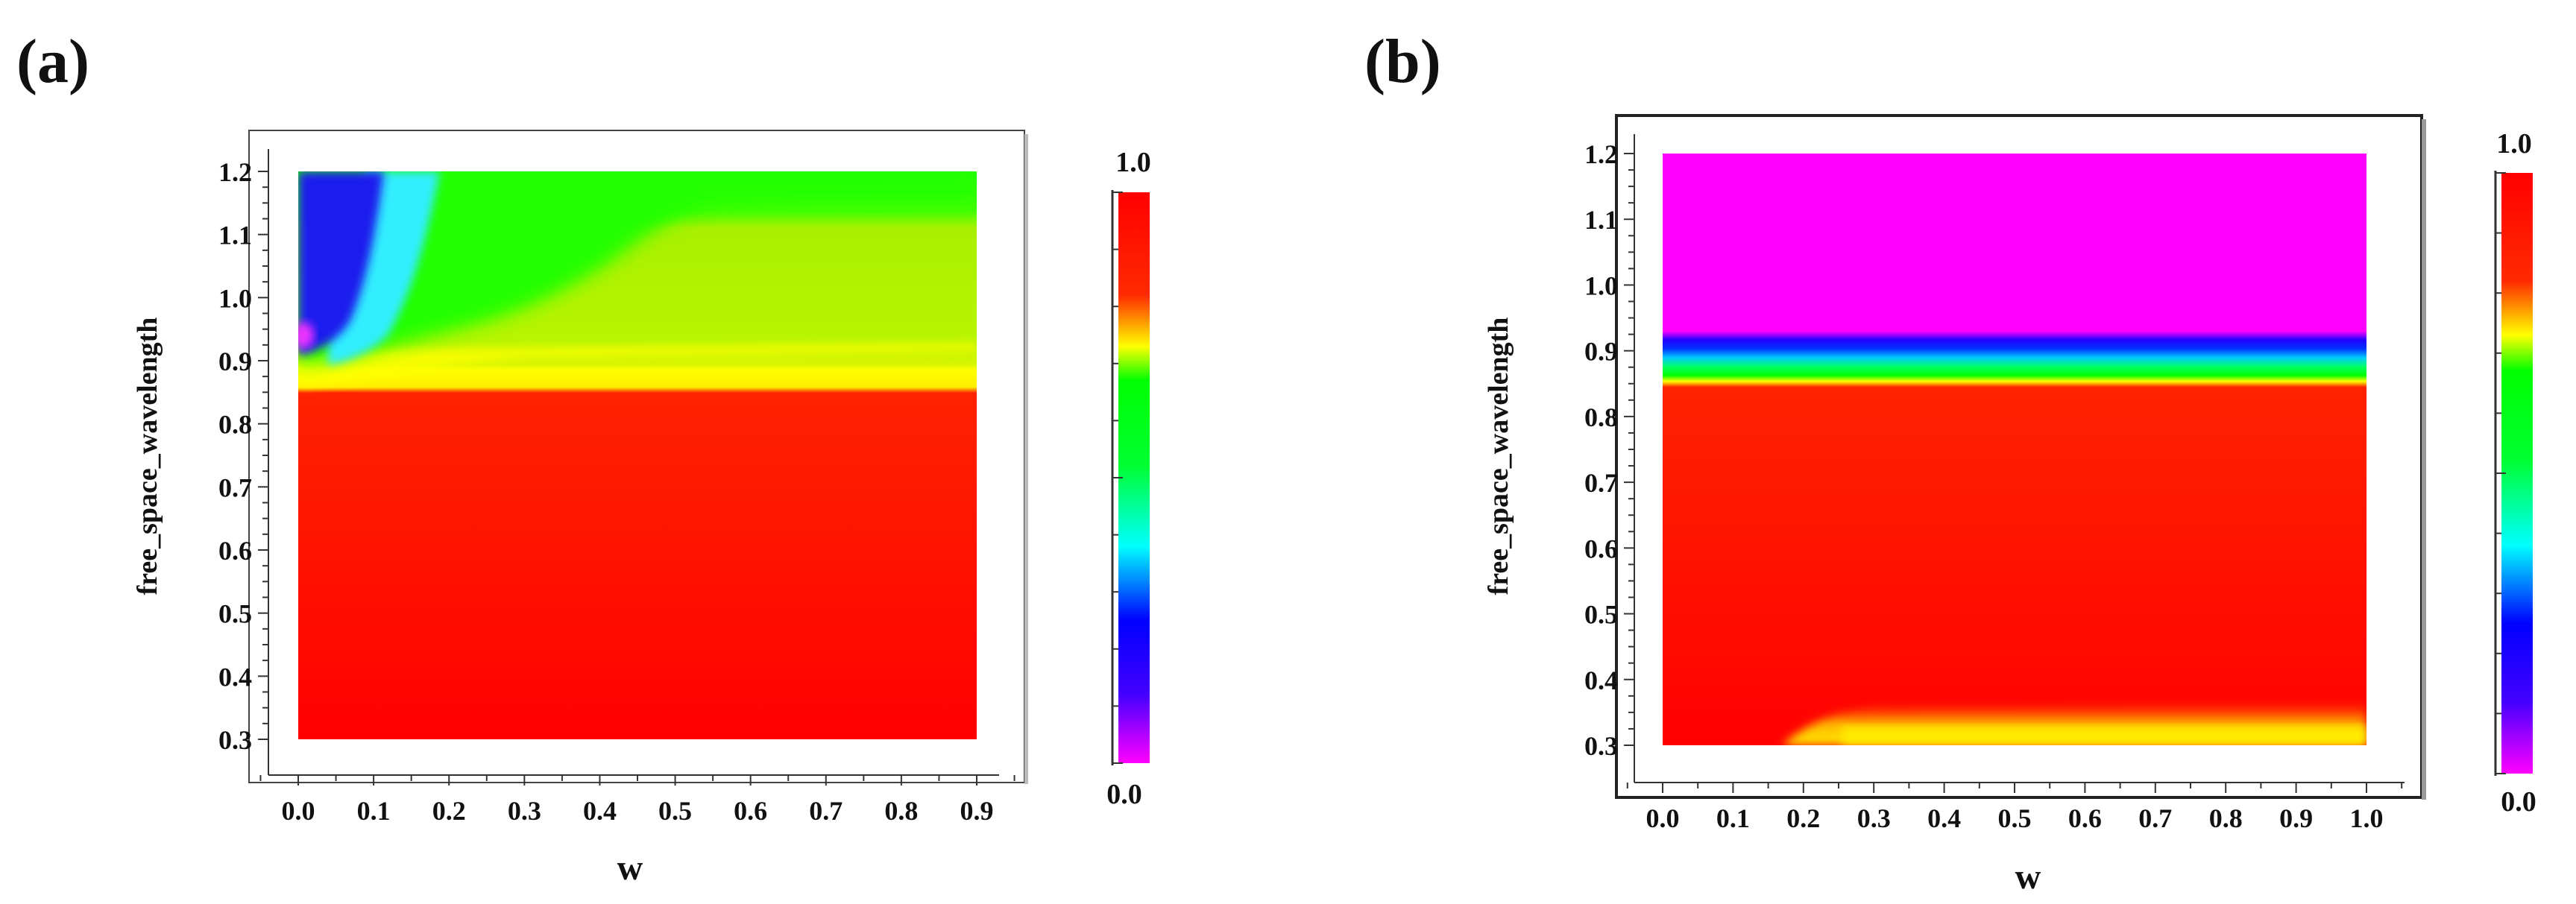  What do you see at coordinates (306, 335) in the screenshot?
I see `panel-a-magenta-spot` at bounding box center [306, 335].